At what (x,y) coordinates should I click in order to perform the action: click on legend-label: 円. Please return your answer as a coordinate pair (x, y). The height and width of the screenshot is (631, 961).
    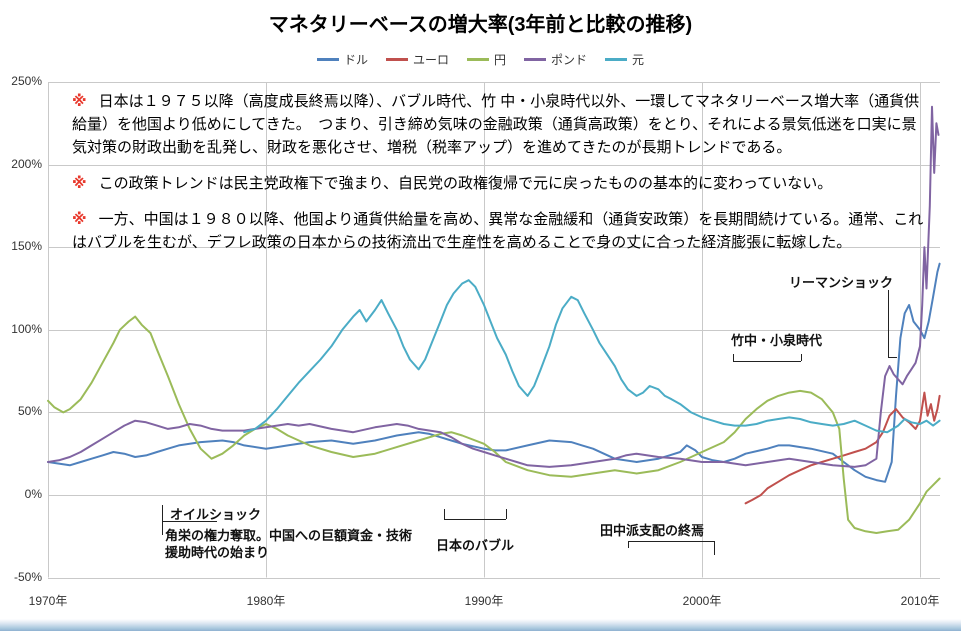
    Looking at the image, I should click on (499, 60).